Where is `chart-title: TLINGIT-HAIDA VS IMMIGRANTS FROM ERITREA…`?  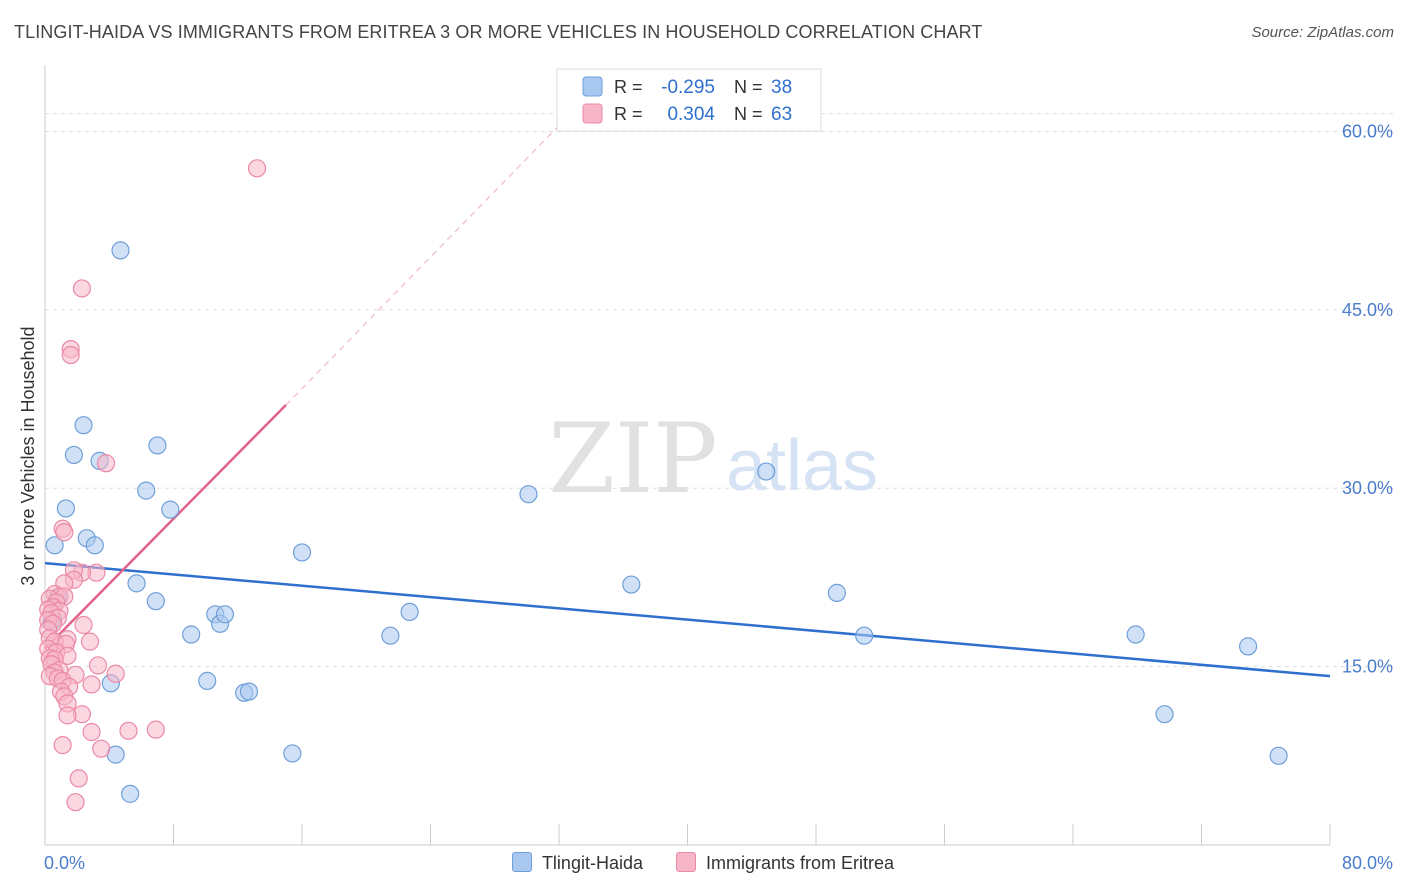
chart-title: TLINGIT-HAIDA VS IMMIGRANTS FROM ERITREA… is located at coordinates (498, 32).